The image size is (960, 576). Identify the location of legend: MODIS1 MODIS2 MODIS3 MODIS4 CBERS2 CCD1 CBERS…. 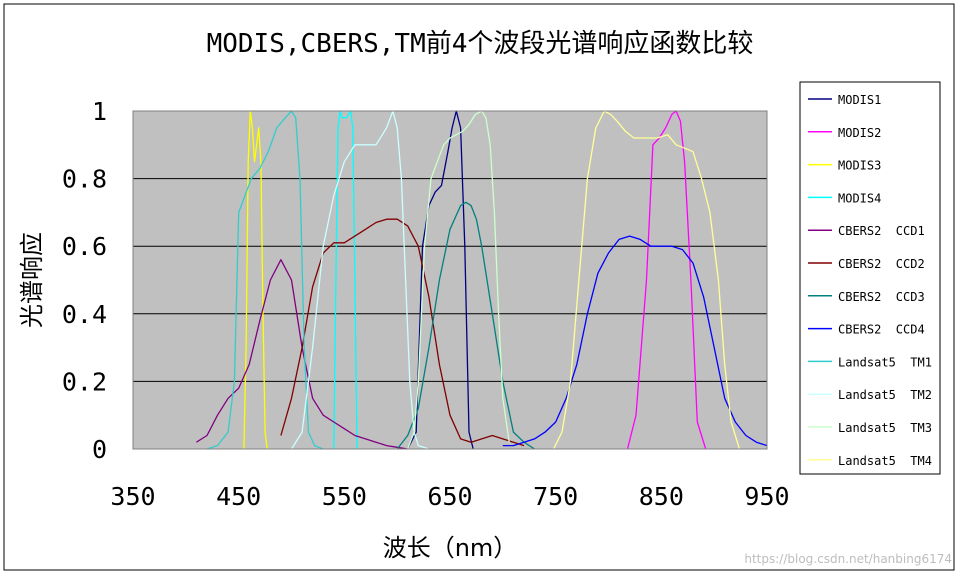
(870, 280).